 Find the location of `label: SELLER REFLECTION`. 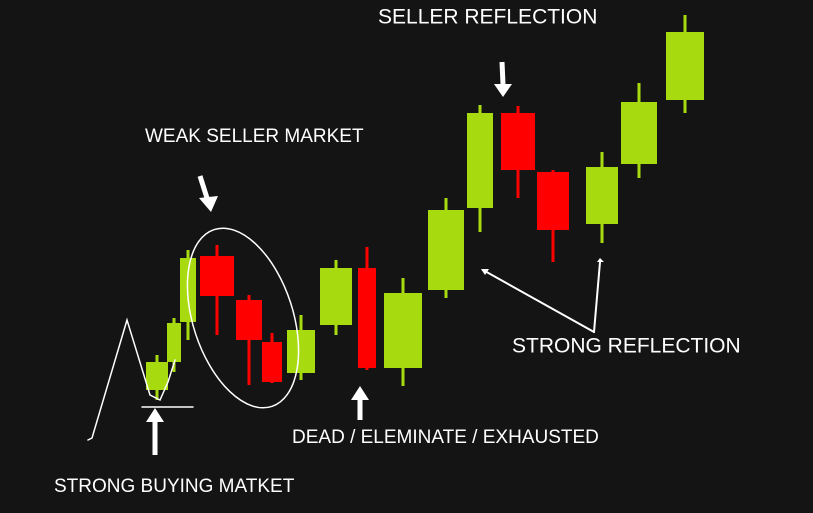

label: SELLER REFLECTION is located at coordinates (487, 17).